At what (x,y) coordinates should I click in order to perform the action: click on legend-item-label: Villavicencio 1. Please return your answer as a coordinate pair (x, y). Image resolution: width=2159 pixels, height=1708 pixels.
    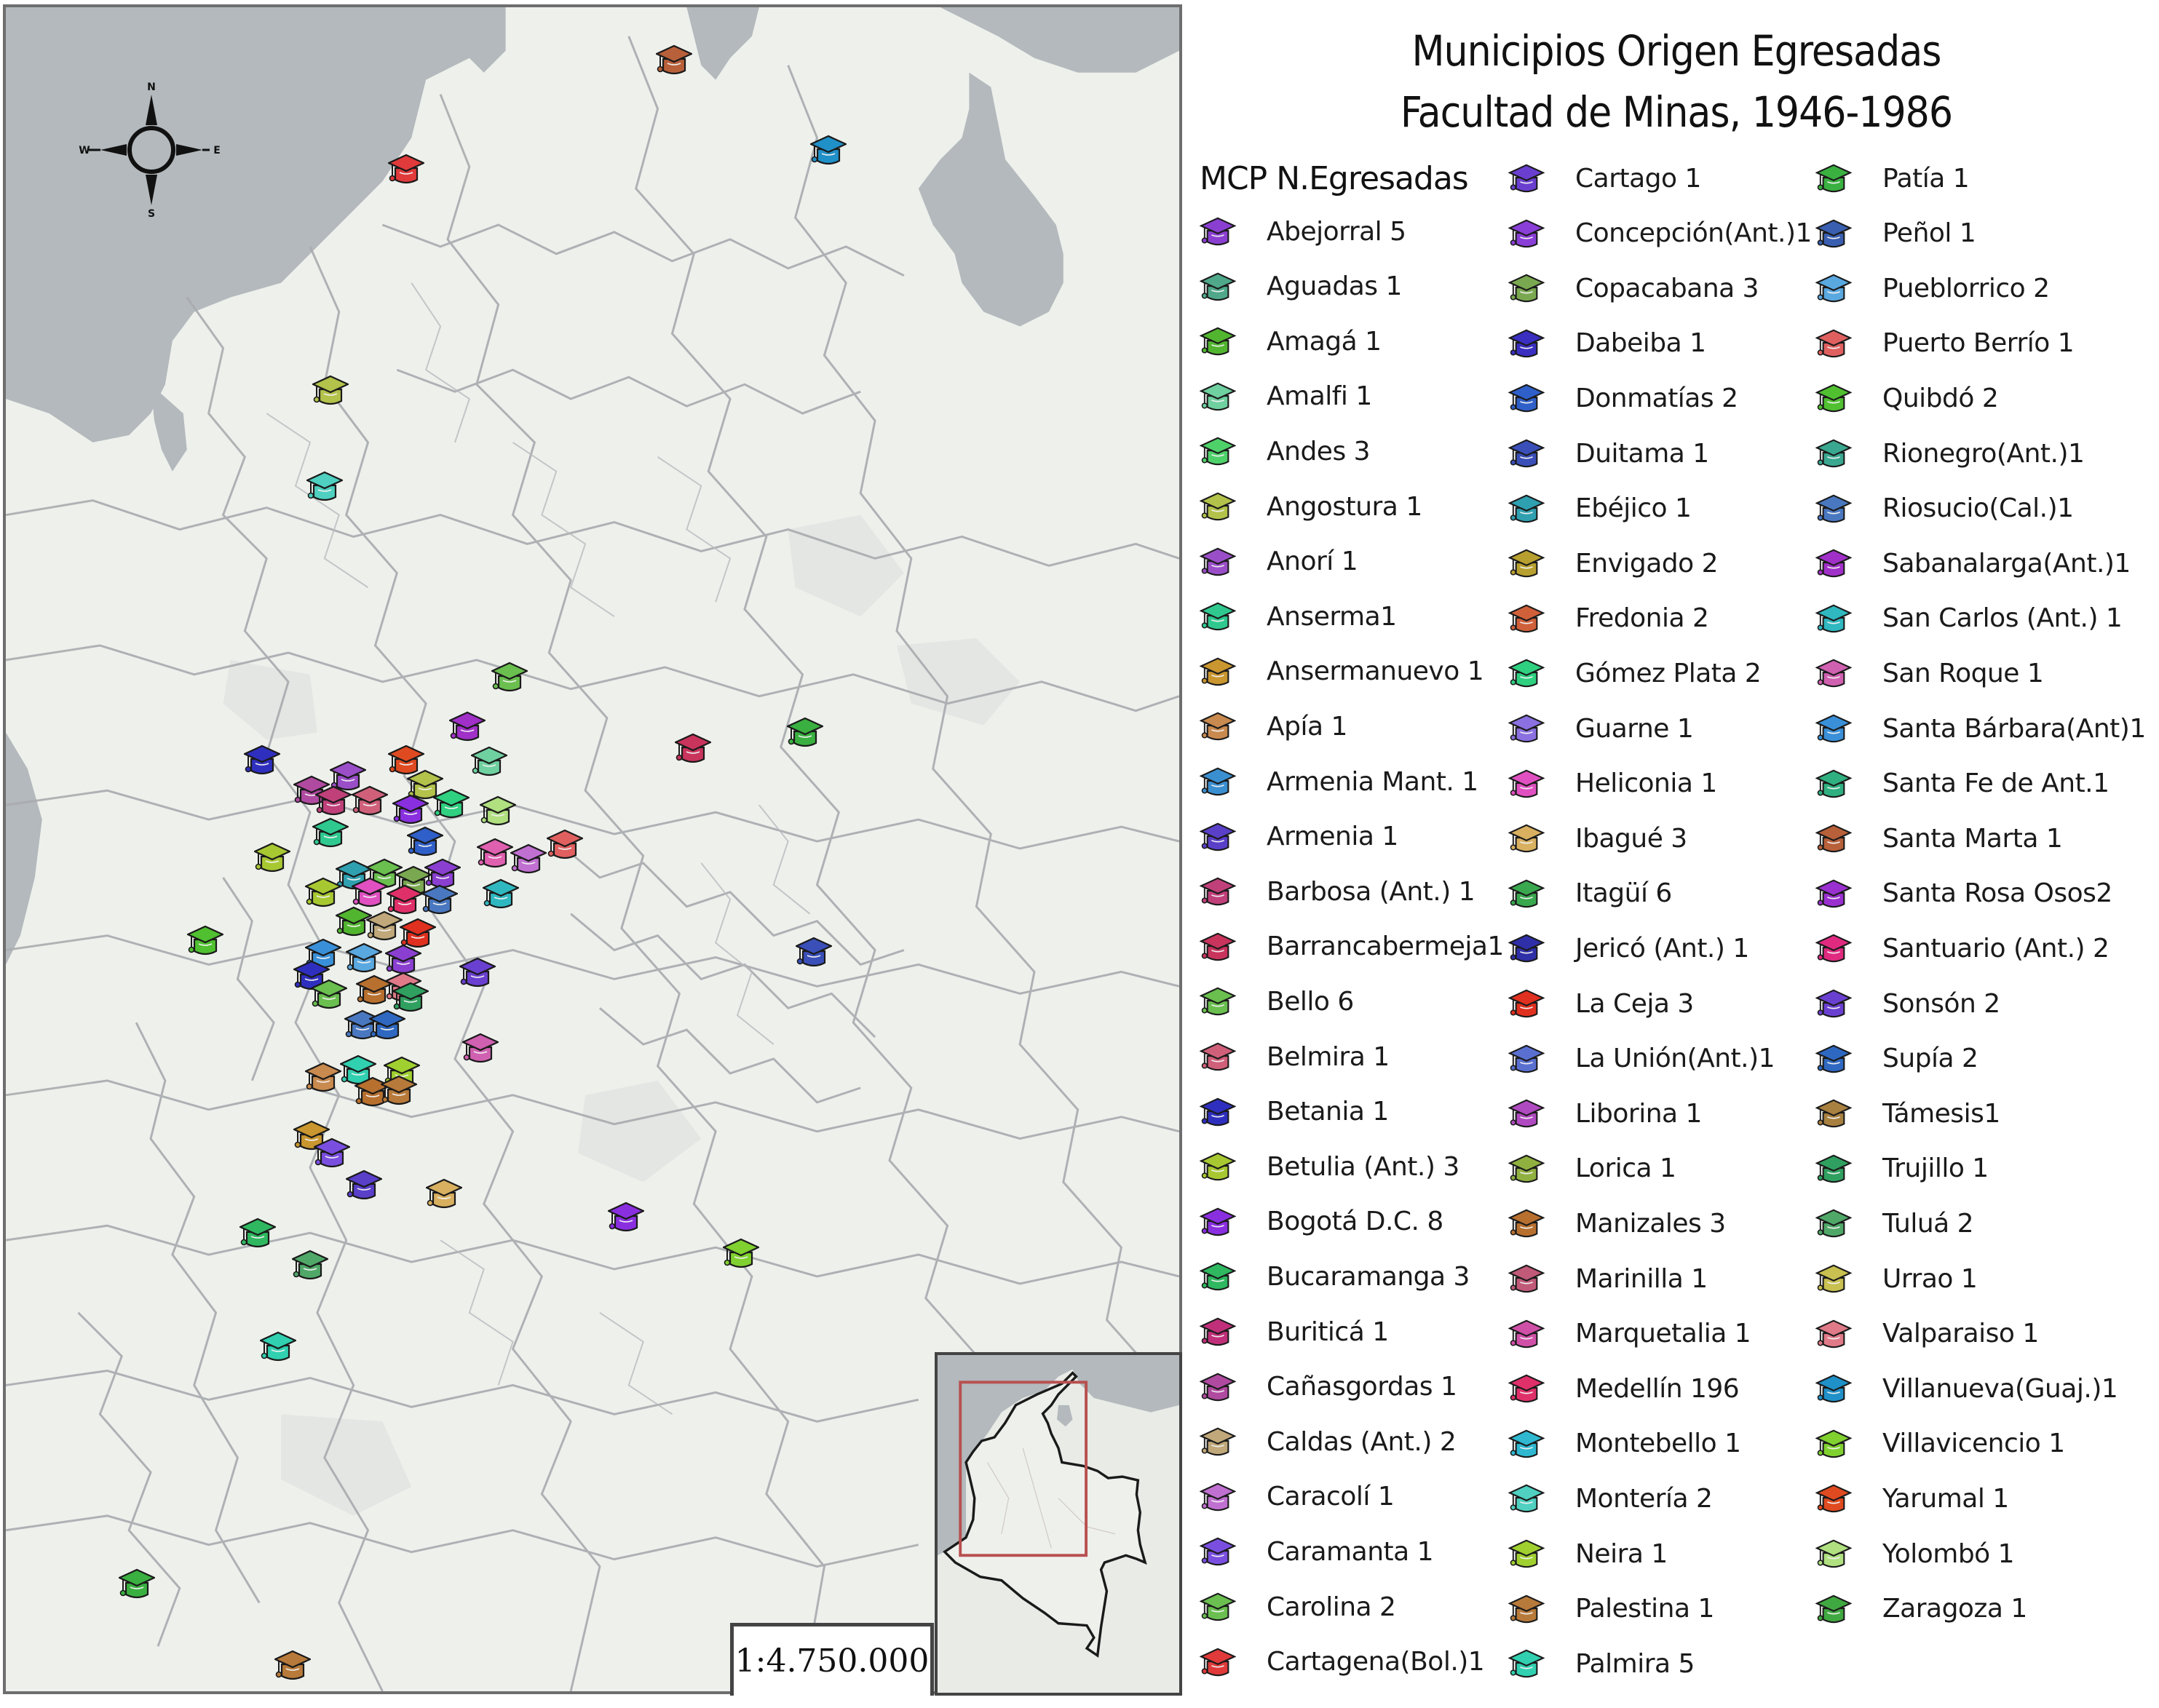
    Looking at the image, I should click on (1974, 1444).